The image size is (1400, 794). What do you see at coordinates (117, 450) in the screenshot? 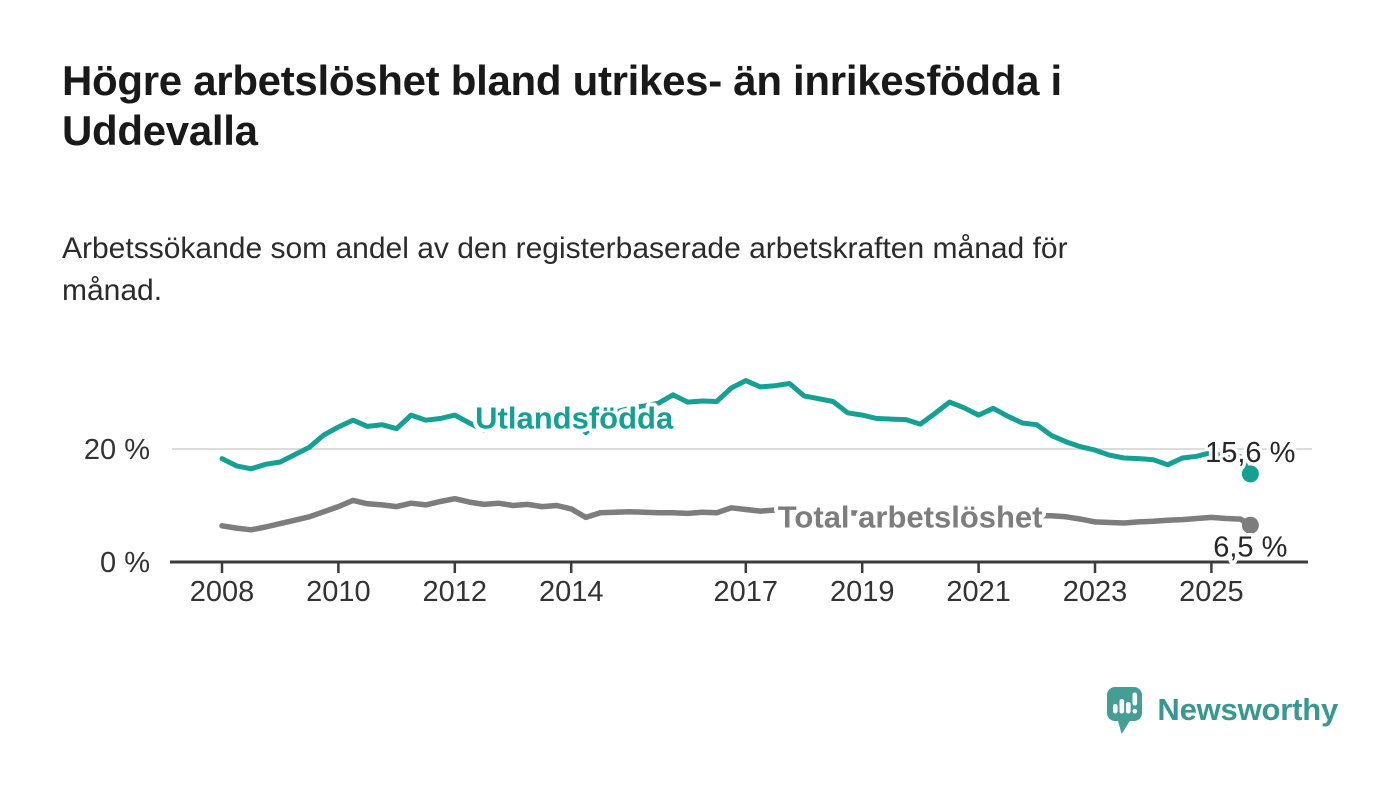
I see `y-axis-tick-label: 20 %` at bounding box center [117, 450].